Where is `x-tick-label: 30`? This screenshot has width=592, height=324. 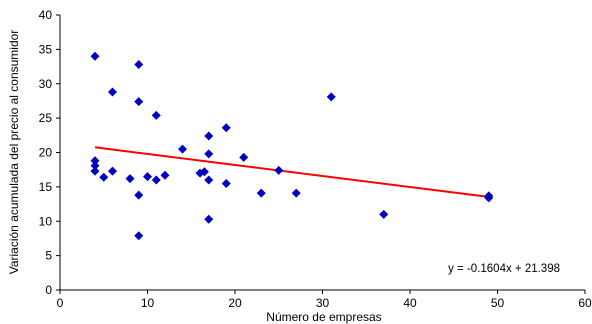 x-tick-label: 30 is located at coordinates (323, 303).